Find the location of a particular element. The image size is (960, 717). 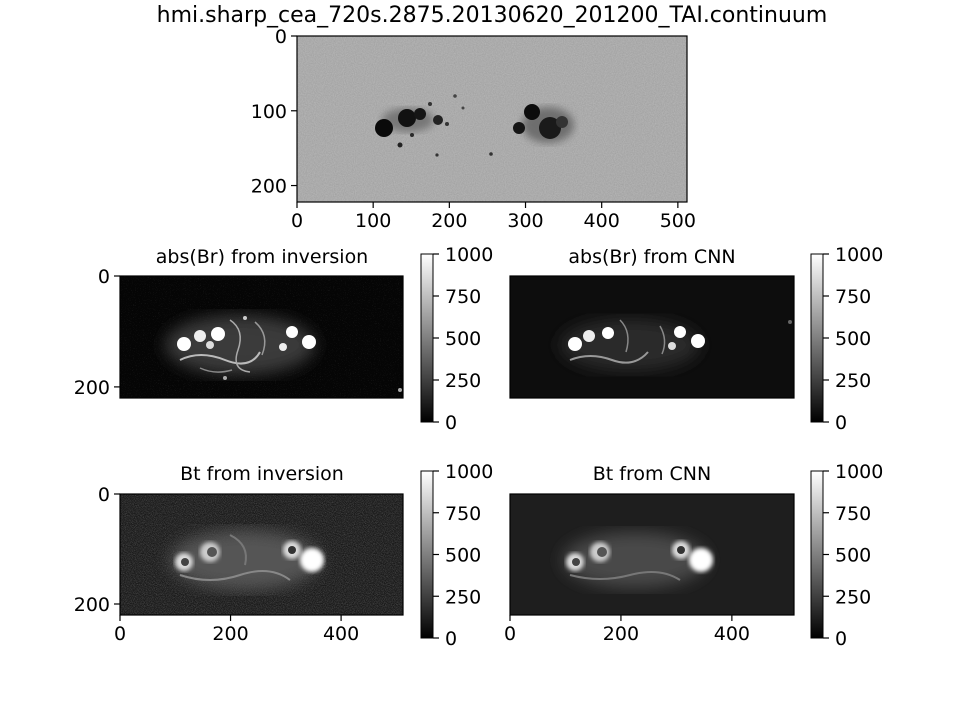

br-inversion-title: abs(Br) from inversion is located at coordinates (262, 257).